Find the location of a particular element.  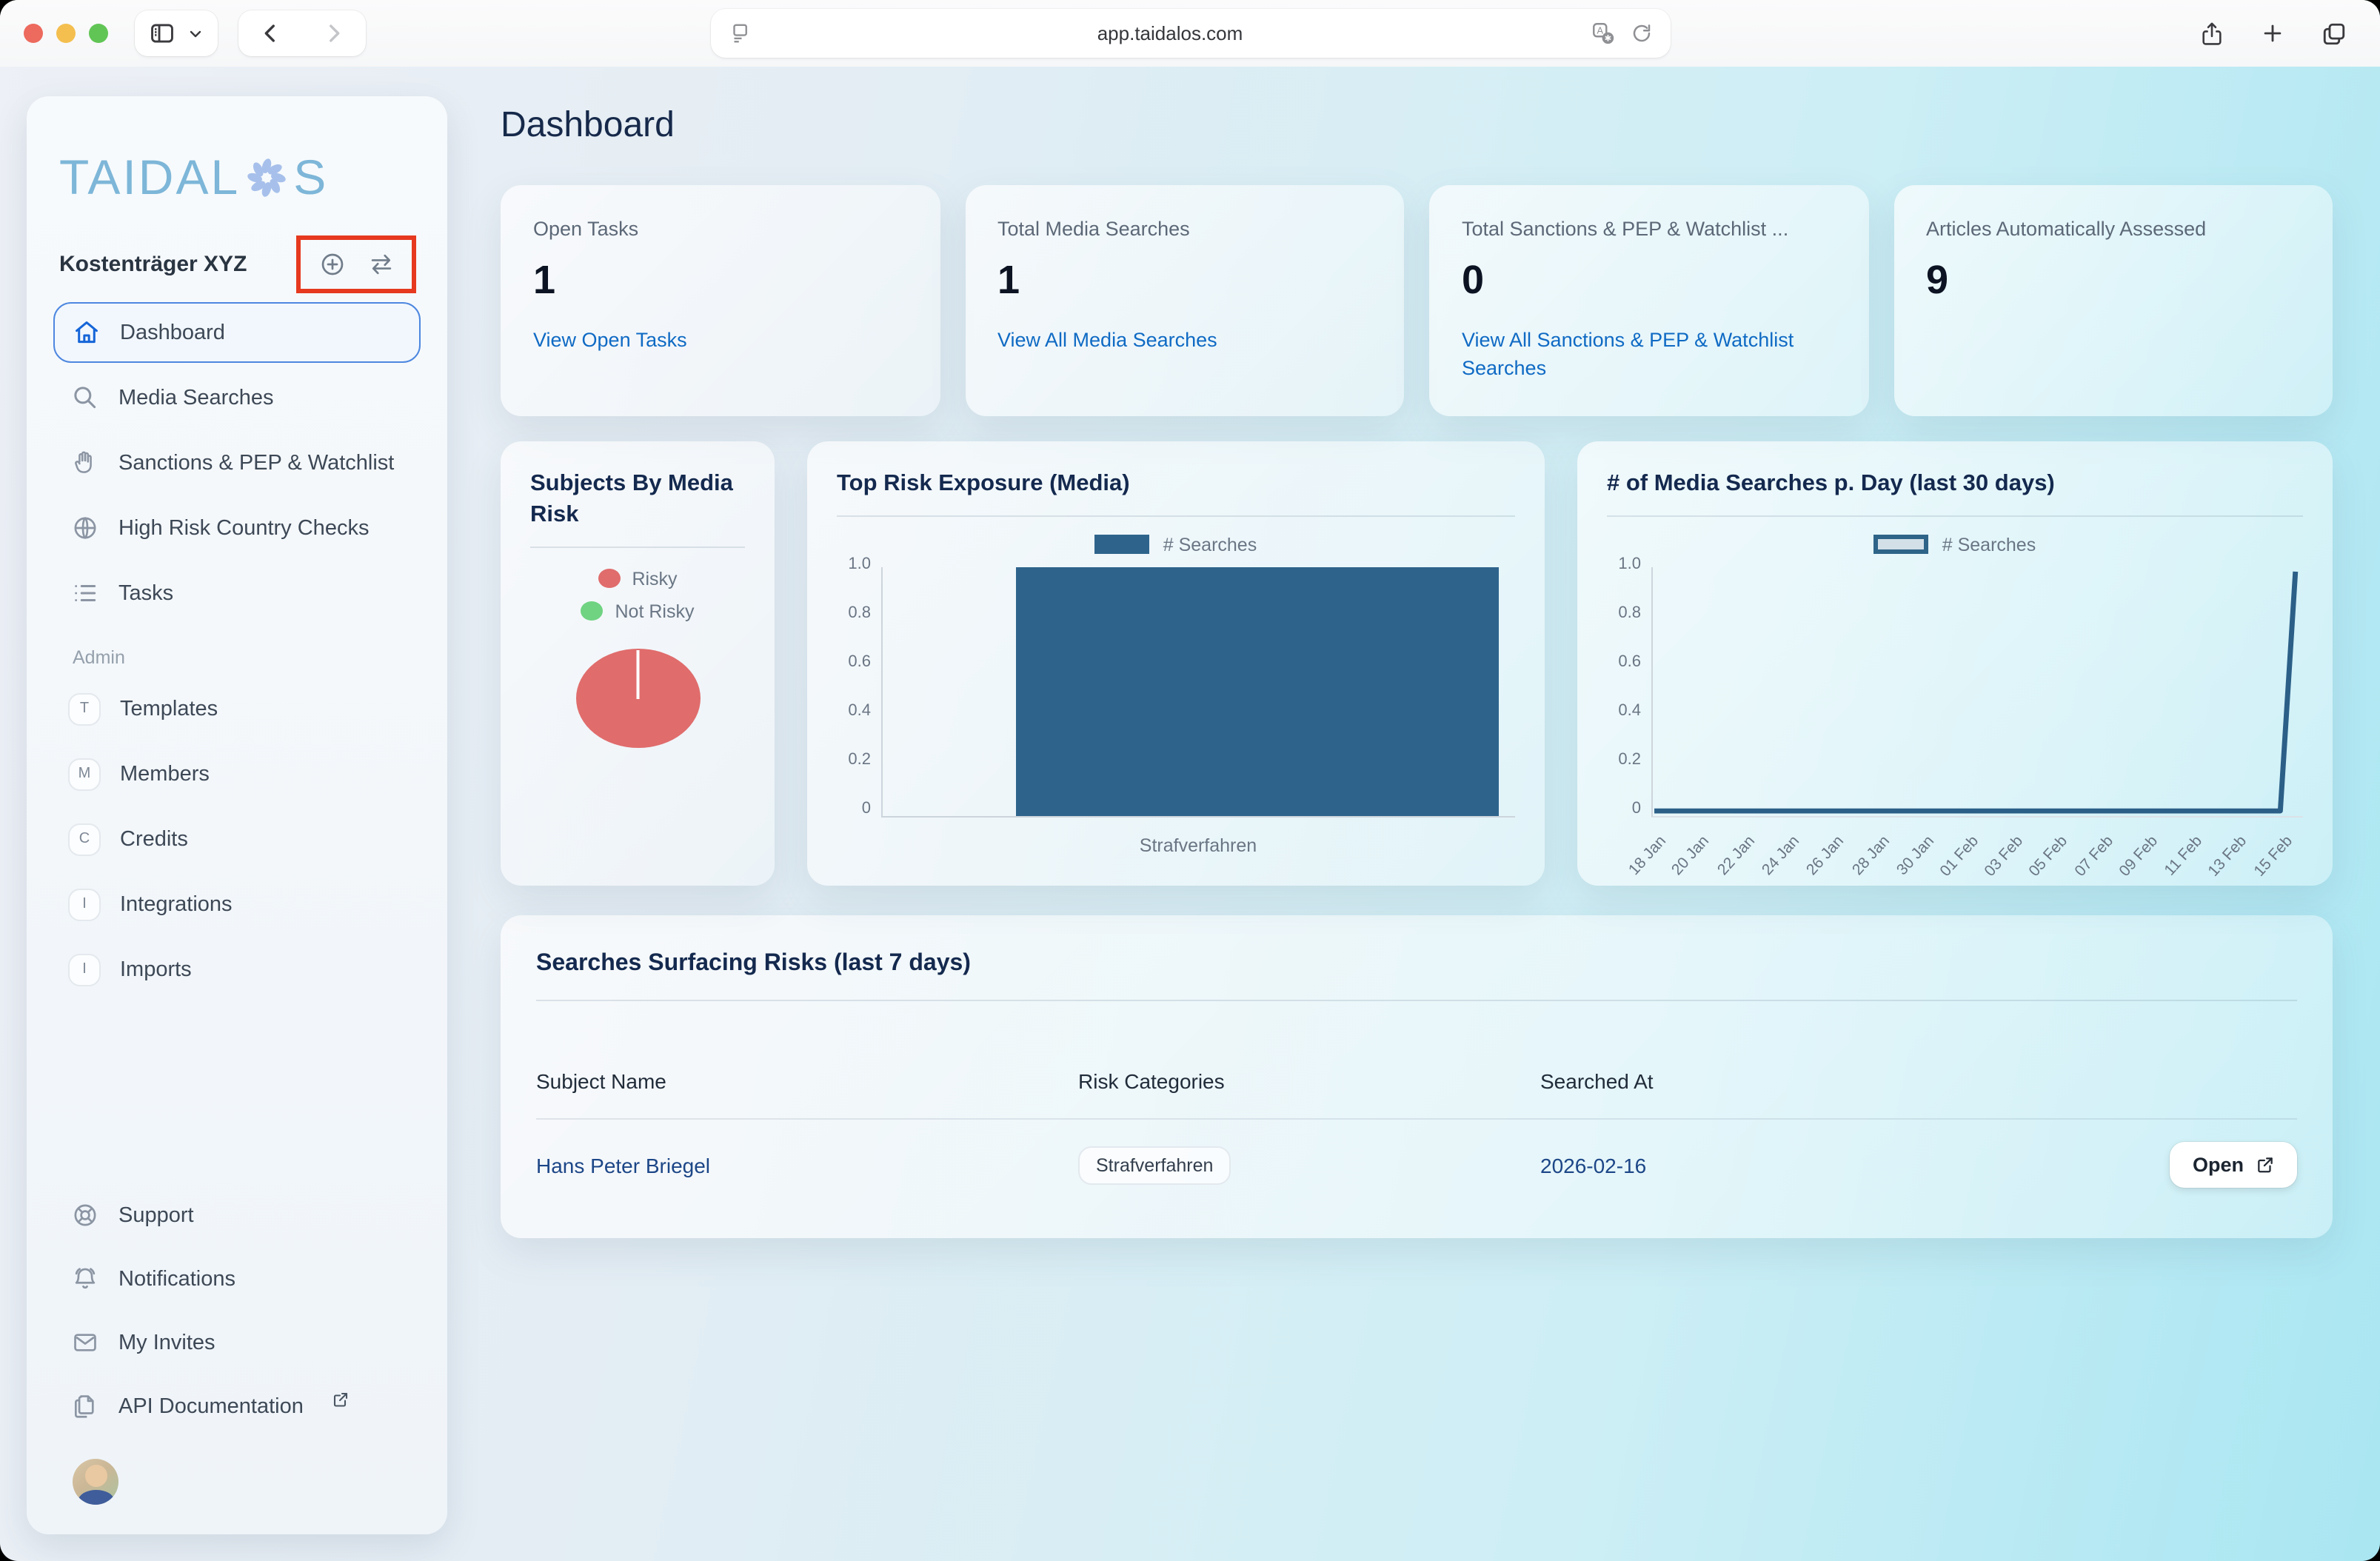

sidebar-item-media-searches: Media Searches is located at coordinates (237, 397).